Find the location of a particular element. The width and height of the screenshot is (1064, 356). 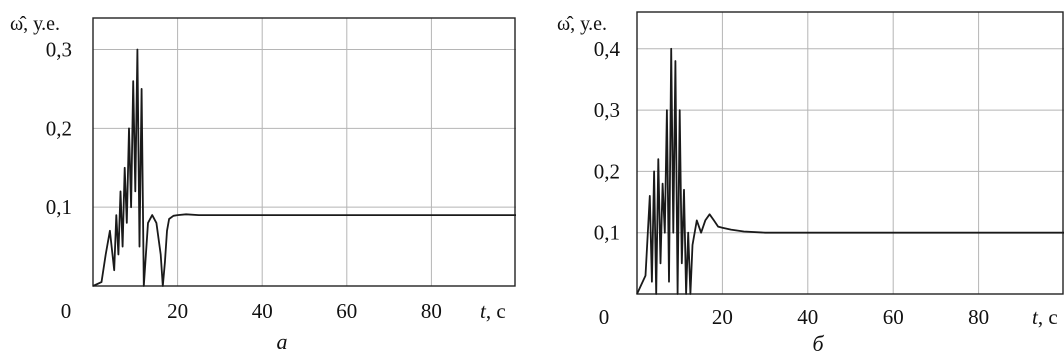

panel-caption: а is located at coordinates (282, 341).